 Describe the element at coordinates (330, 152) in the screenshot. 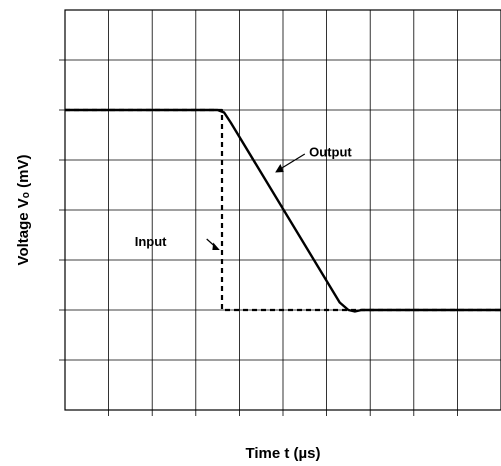

I see `output-annotation-label: Output` at that location.